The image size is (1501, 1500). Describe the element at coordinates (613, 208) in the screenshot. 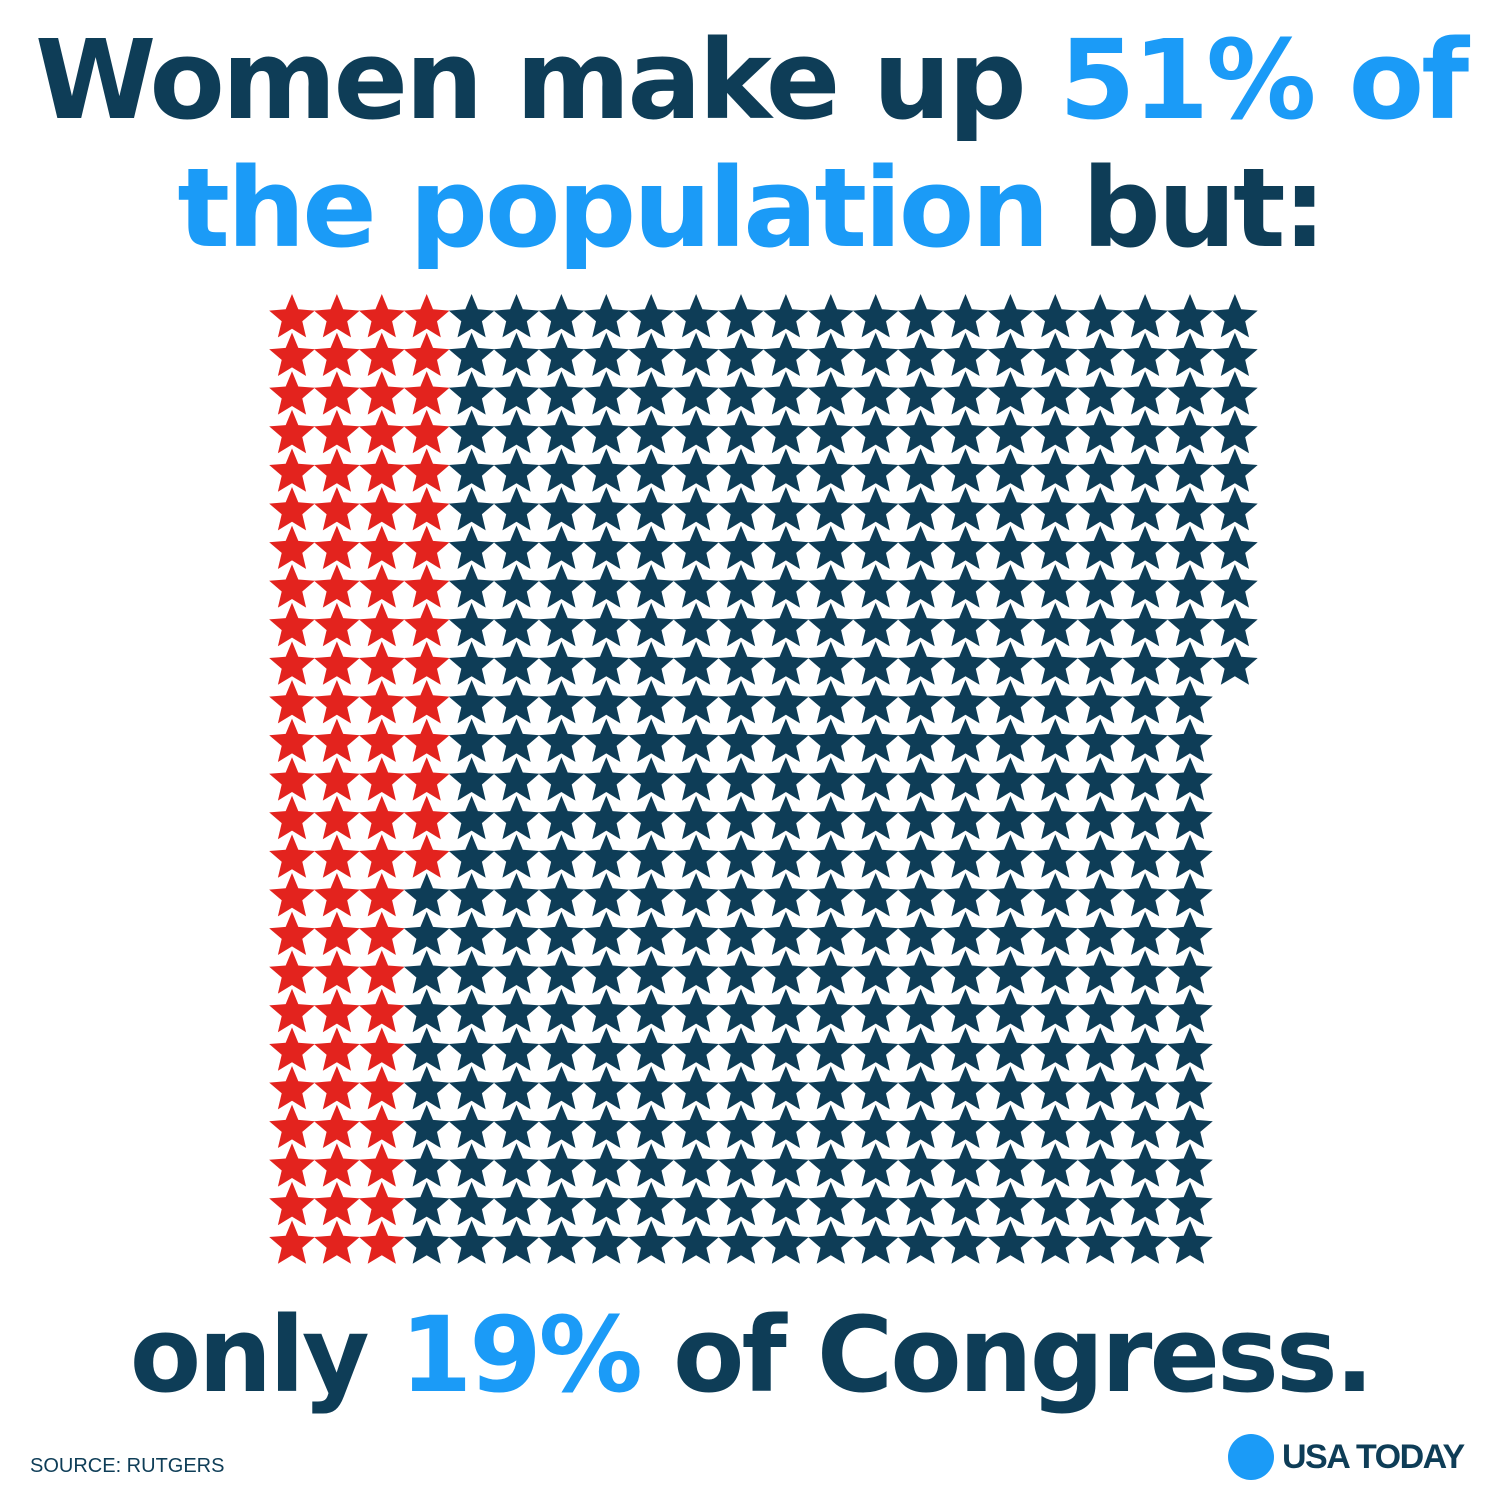

I see `headline-highlight-population: the population` at that location.